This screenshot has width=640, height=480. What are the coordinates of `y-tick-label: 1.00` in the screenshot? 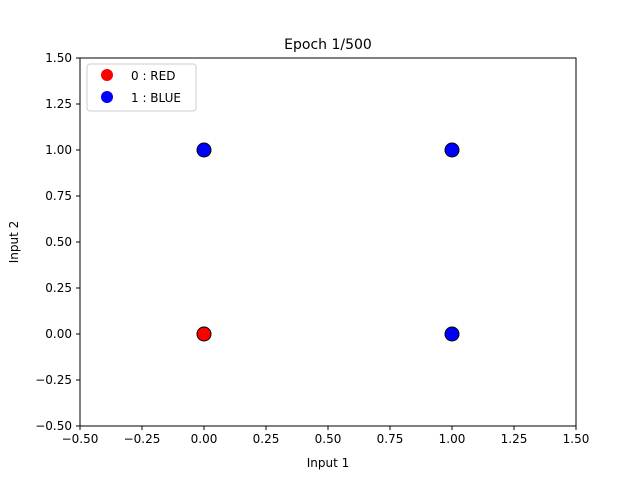 It's located at (58, 150).